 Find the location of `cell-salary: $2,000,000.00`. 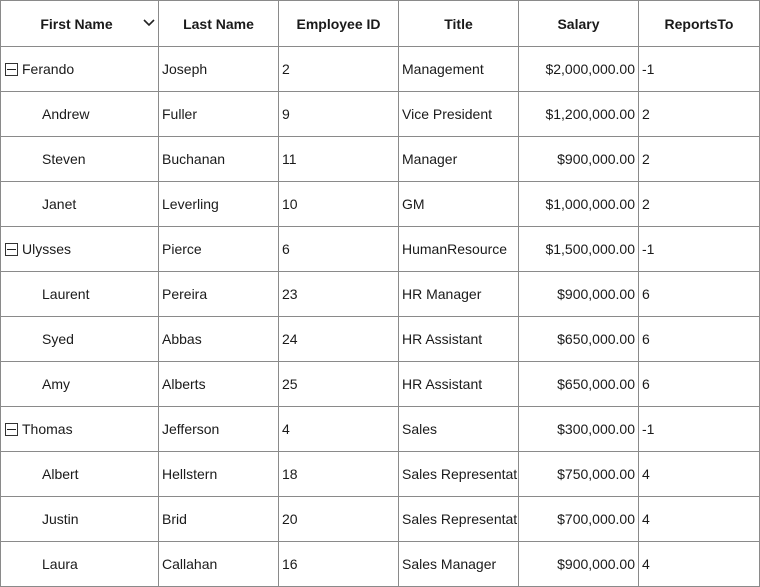

cell-salary: $2,000,000.00 is located at coordinates (579, 69).